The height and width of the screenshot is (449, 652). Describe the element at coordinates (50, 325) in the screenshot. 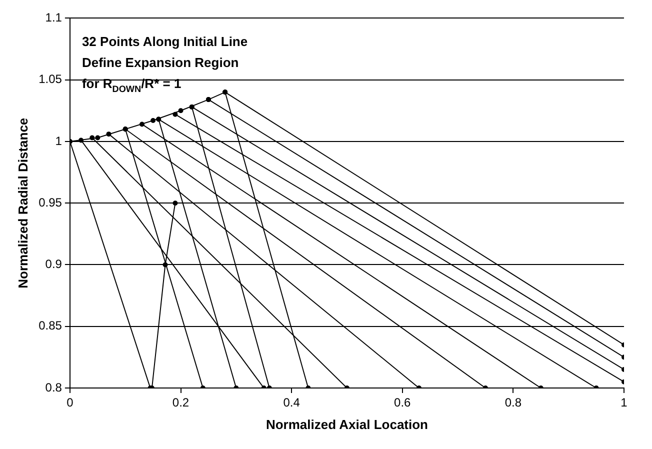

I see `y-tick-label: 0.85` at that location.